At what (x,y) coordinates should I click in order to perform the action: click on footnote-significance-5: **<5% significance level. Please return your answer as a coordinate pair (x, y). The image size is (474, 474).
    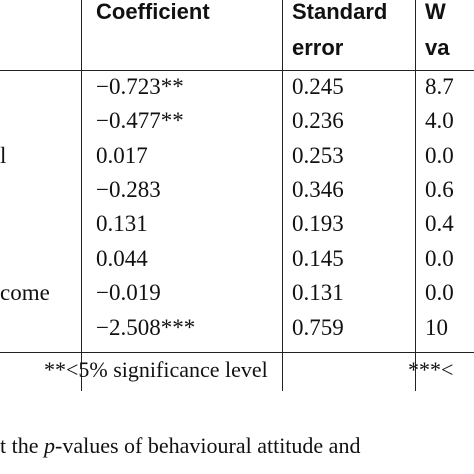
    Looking at the image, I should click on (156, 369).